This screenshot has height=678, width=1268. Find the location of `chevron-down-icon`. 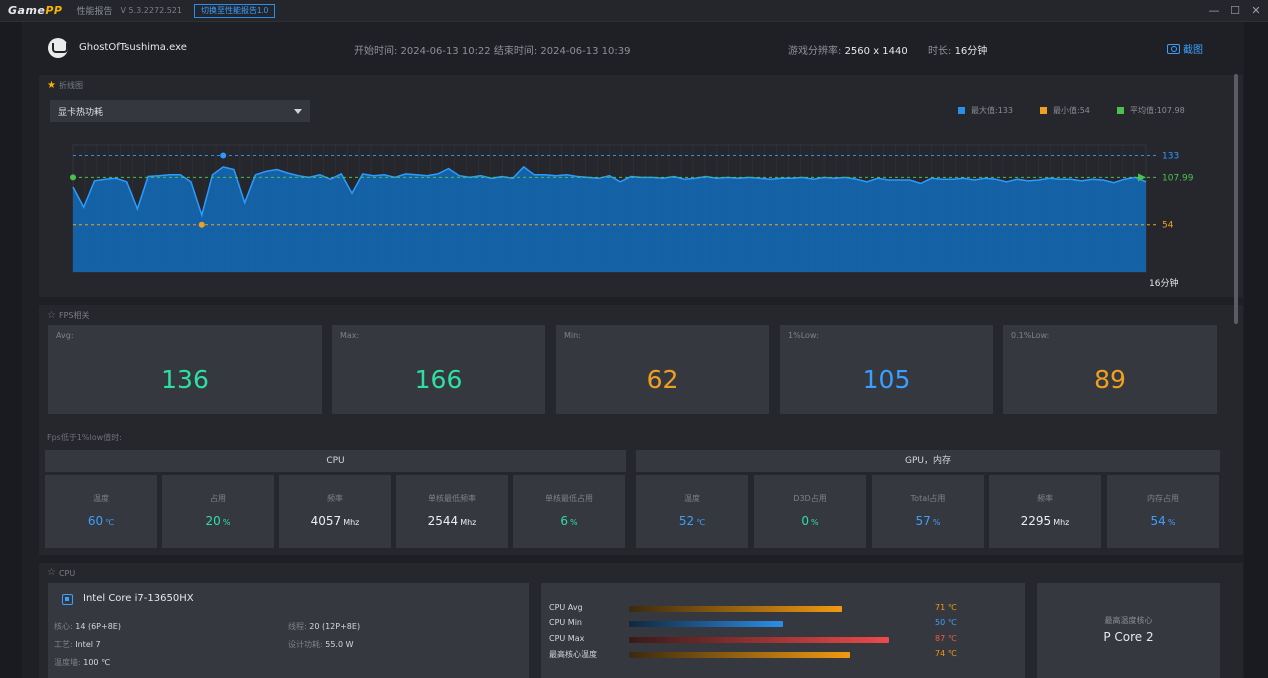

chevron-down-icon is located at coordinates (298, 111).